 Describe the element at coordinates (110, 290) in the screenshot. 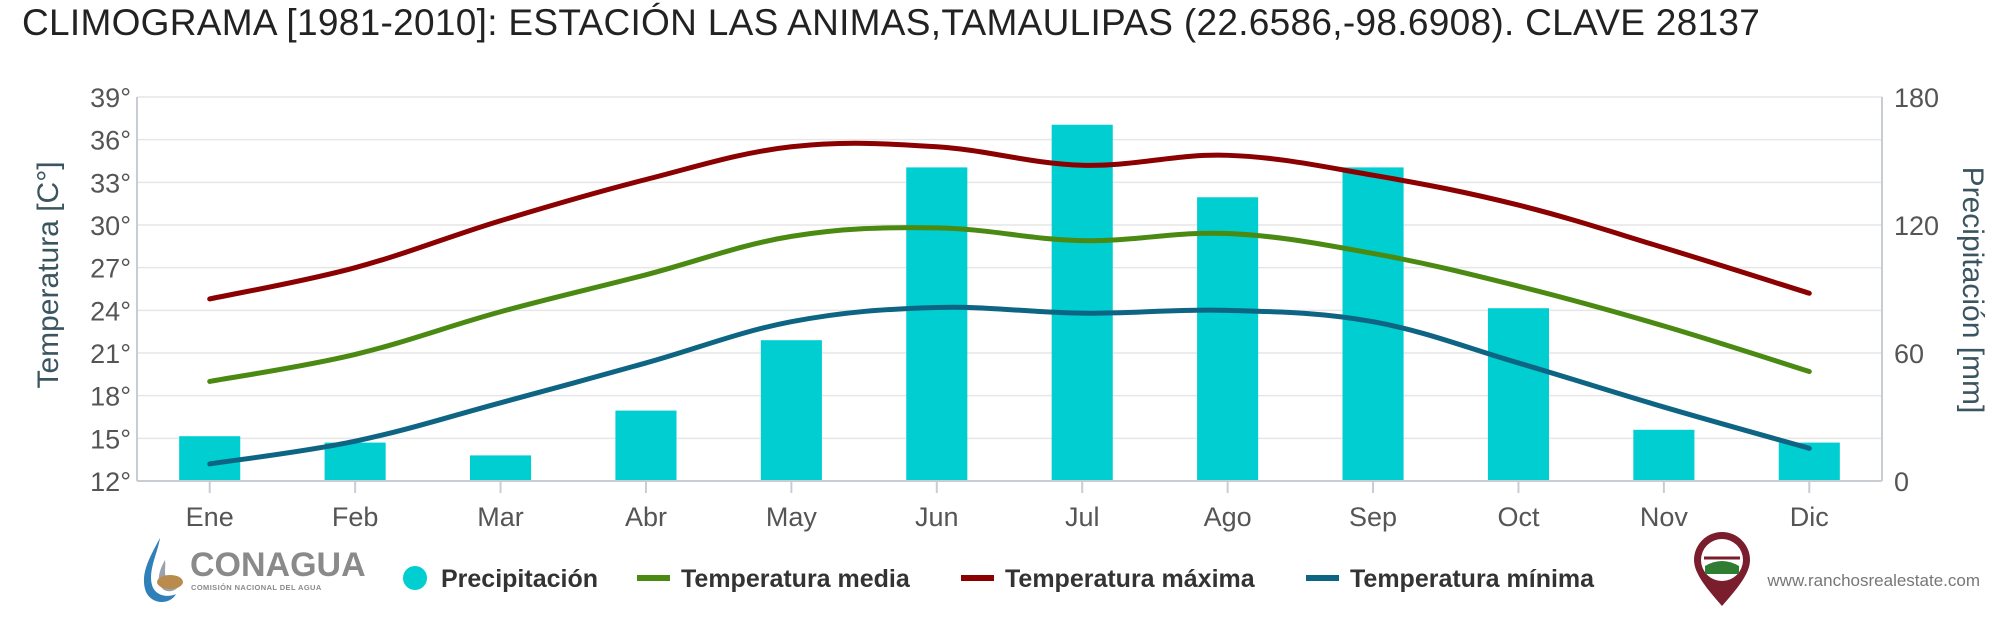

I see `left-axis-ticks: 12° 15° 18° 21° 24° 27° 30° 33° 36° 39°` at that location.